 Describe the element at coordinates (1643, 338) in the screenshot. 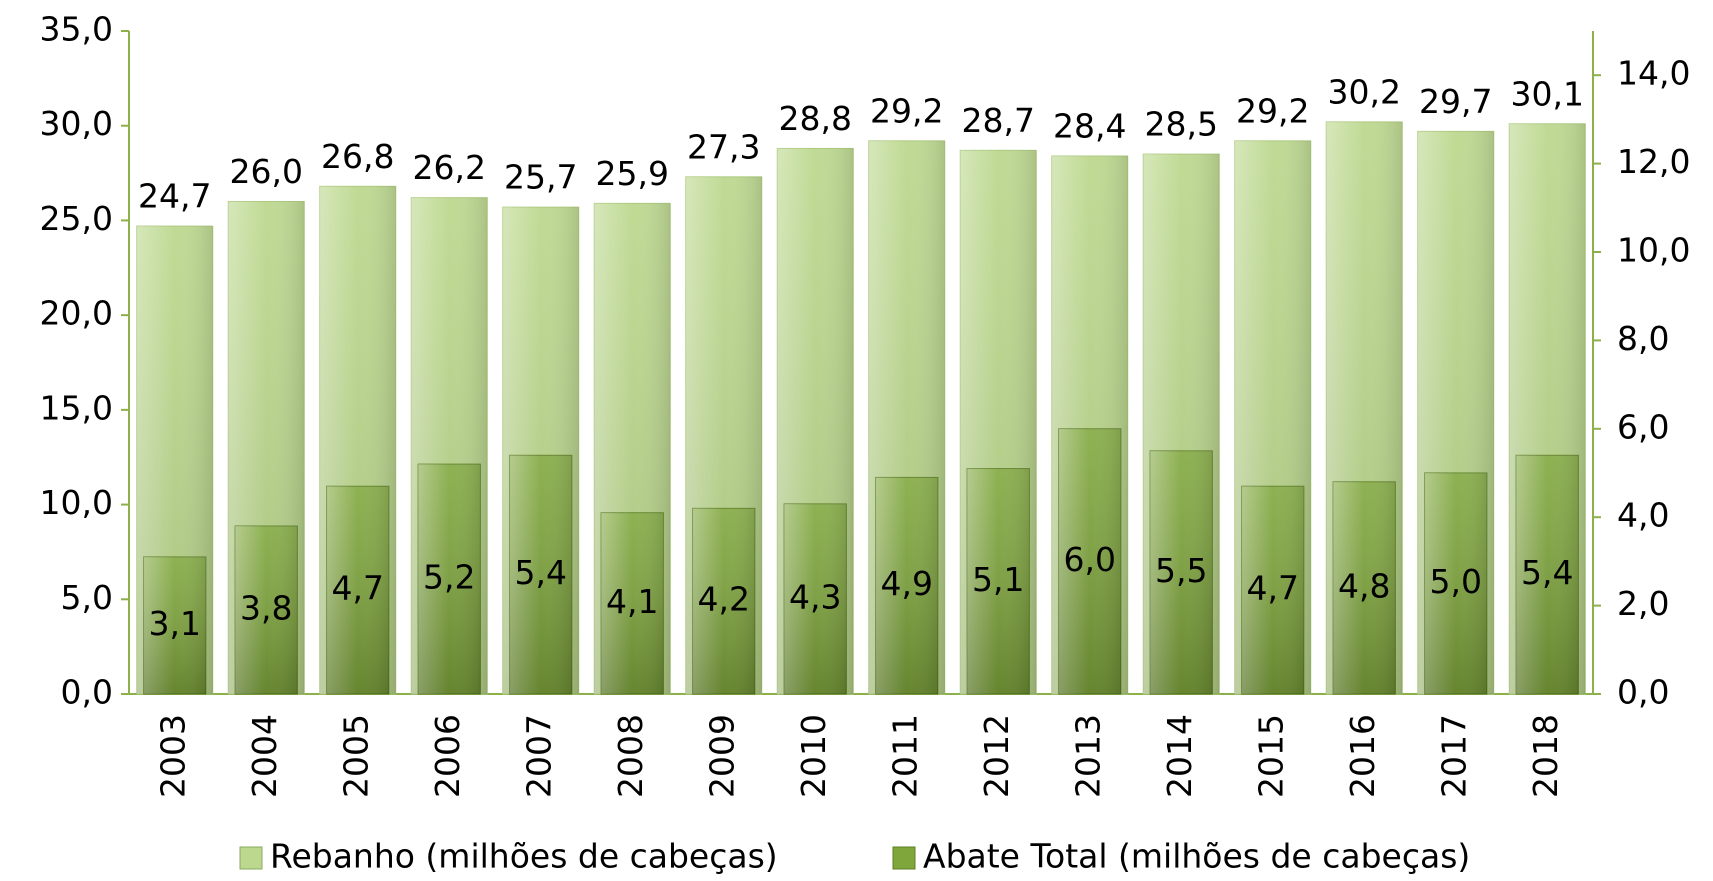

I see `y2-tick-label: 8,0` at that location.